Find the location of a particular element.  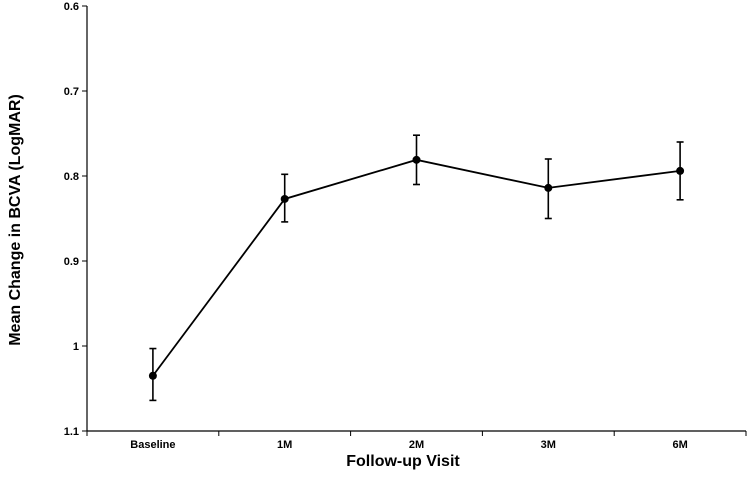

x-ticks: Baseline 1M 2M 3M 6M is located at coordinates (416, 441).